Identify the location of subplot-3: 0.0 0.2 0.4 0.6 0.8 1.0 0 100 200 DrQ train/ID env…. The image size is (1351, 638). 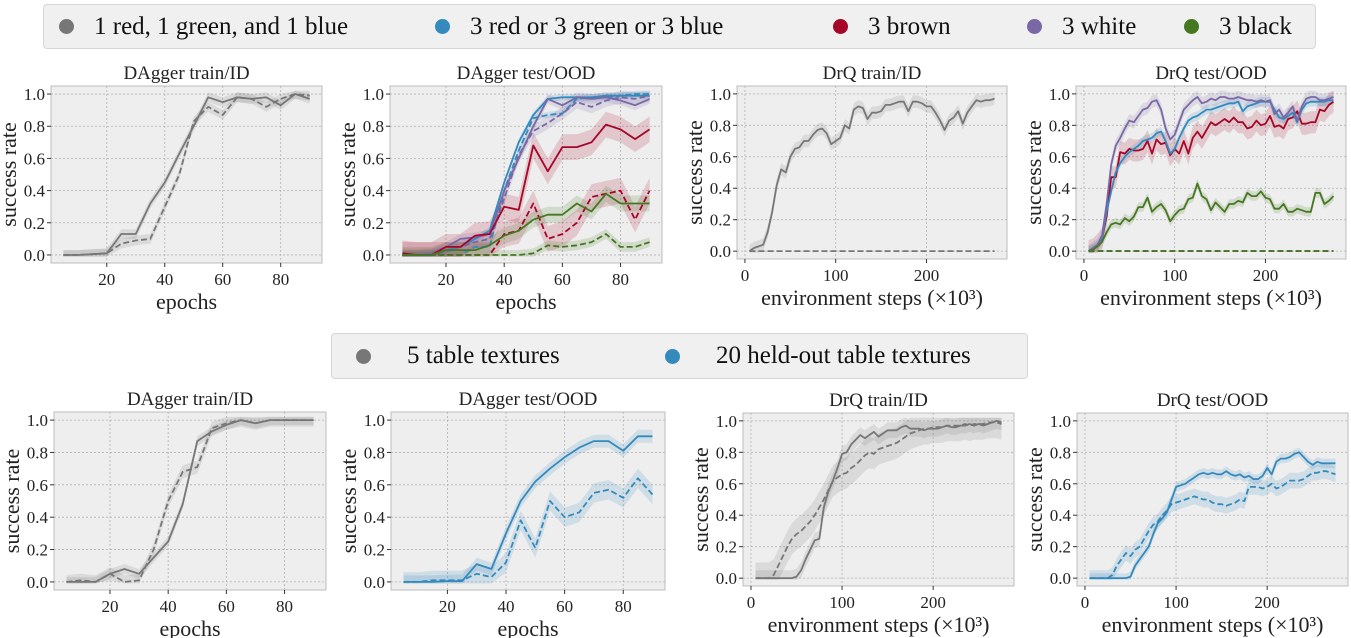
(845, 186).